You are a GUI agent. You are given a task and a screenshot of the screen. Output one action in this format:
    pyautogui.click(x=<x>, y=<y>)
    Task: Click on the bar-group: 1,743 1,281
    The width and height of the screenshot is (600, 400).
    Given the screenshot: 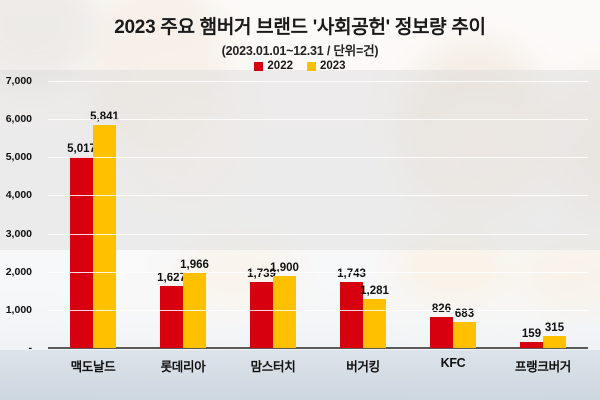 What is the action you would take?
    pyautogui.click(x=363, y=214)
    